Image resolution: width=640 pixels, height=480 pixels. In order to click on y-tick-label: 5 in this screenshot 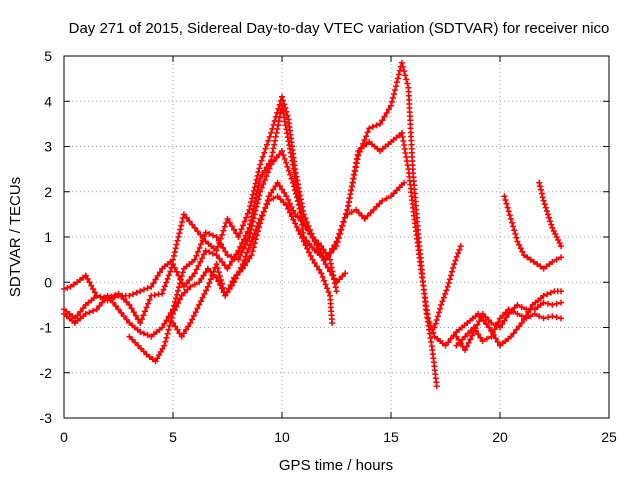, I will do `click(48, 56)`.